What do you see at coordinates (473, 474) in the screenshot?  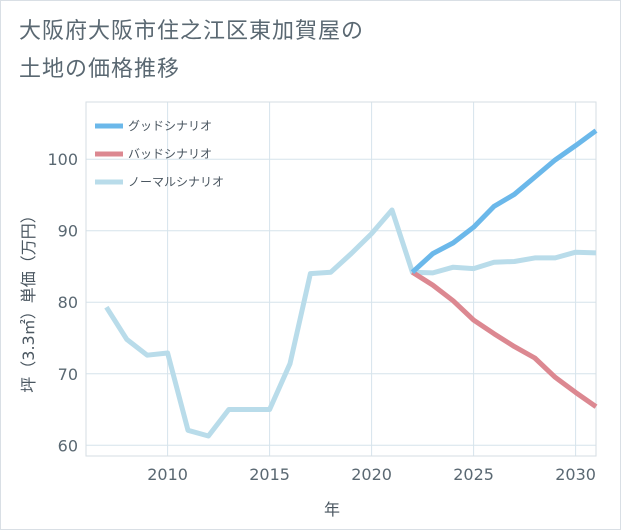 I see `x-tick-label: 2025` at bounding box center [473, 474].